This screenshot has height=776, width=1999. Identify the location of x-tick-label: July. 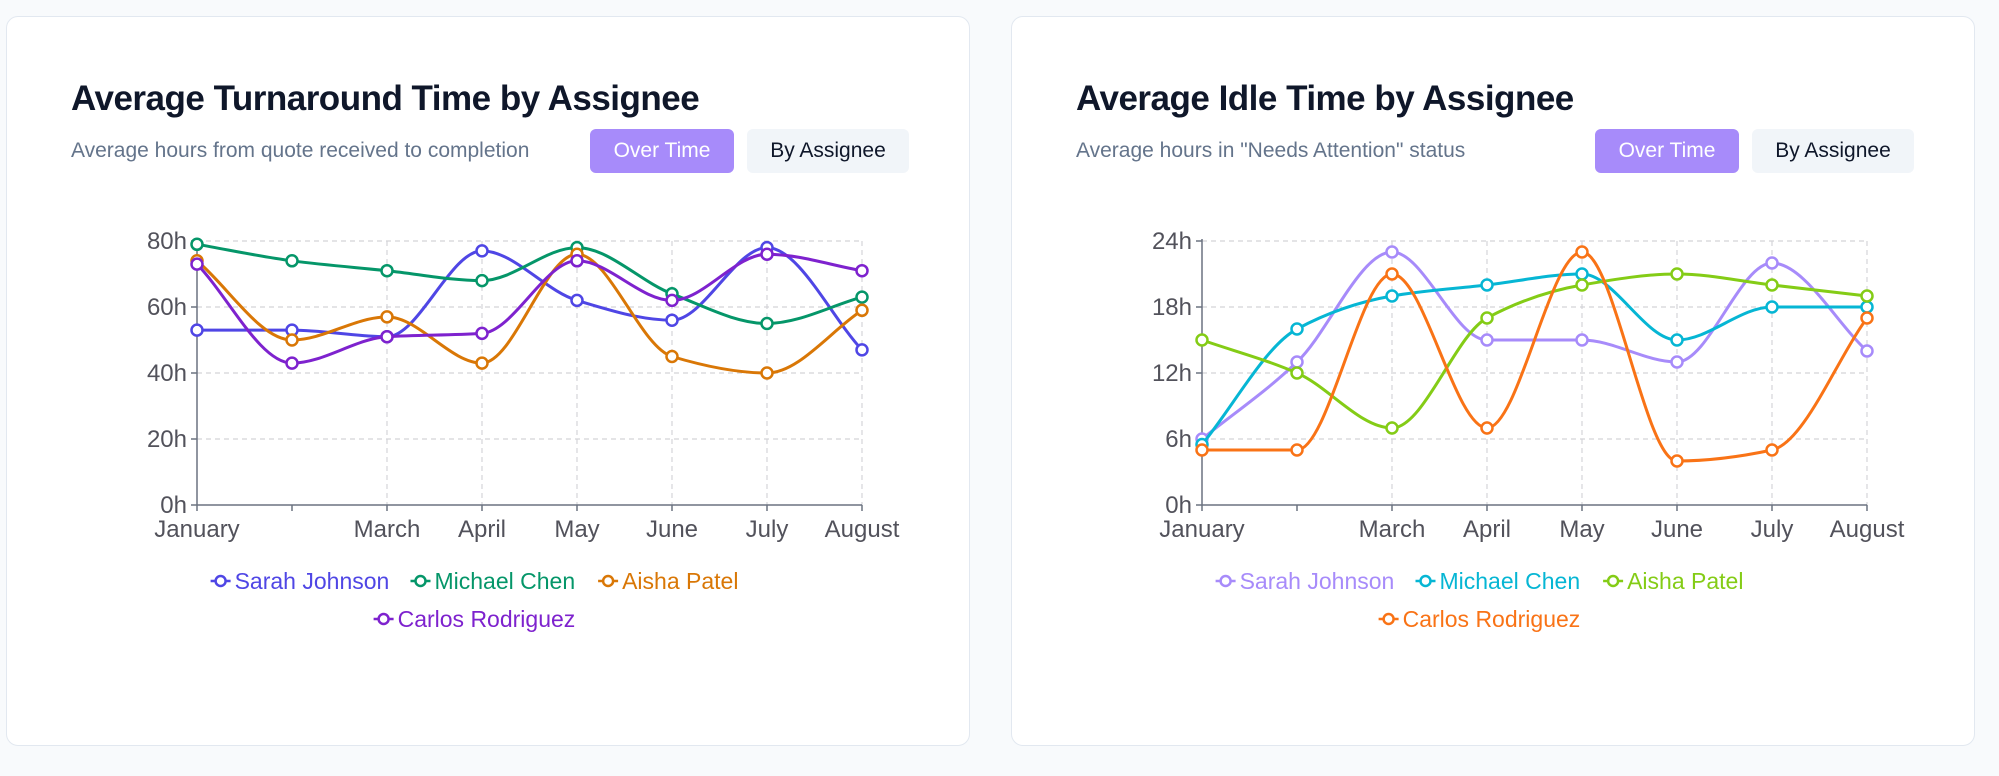
(767, 529).